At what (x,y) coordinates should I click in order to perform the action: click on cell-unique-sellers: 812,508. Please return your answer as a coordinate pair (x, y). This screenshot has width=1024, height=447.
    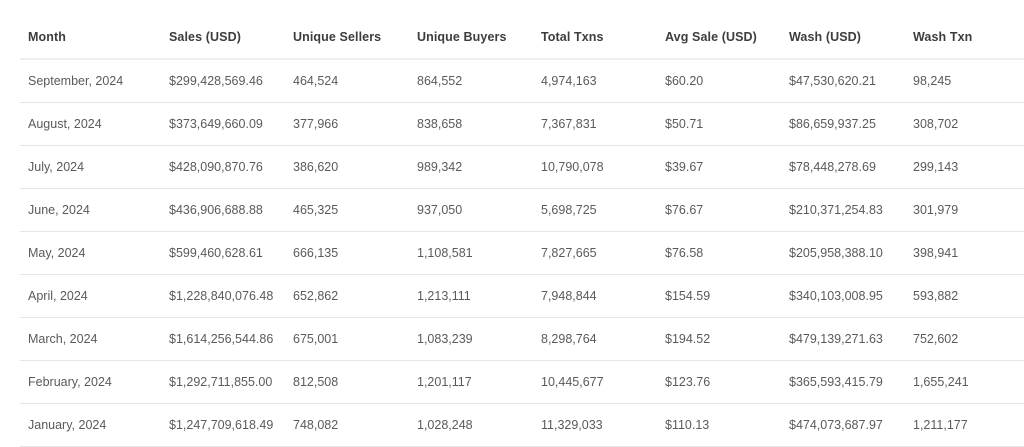
    Looking at the image, I should click on (347, 382).